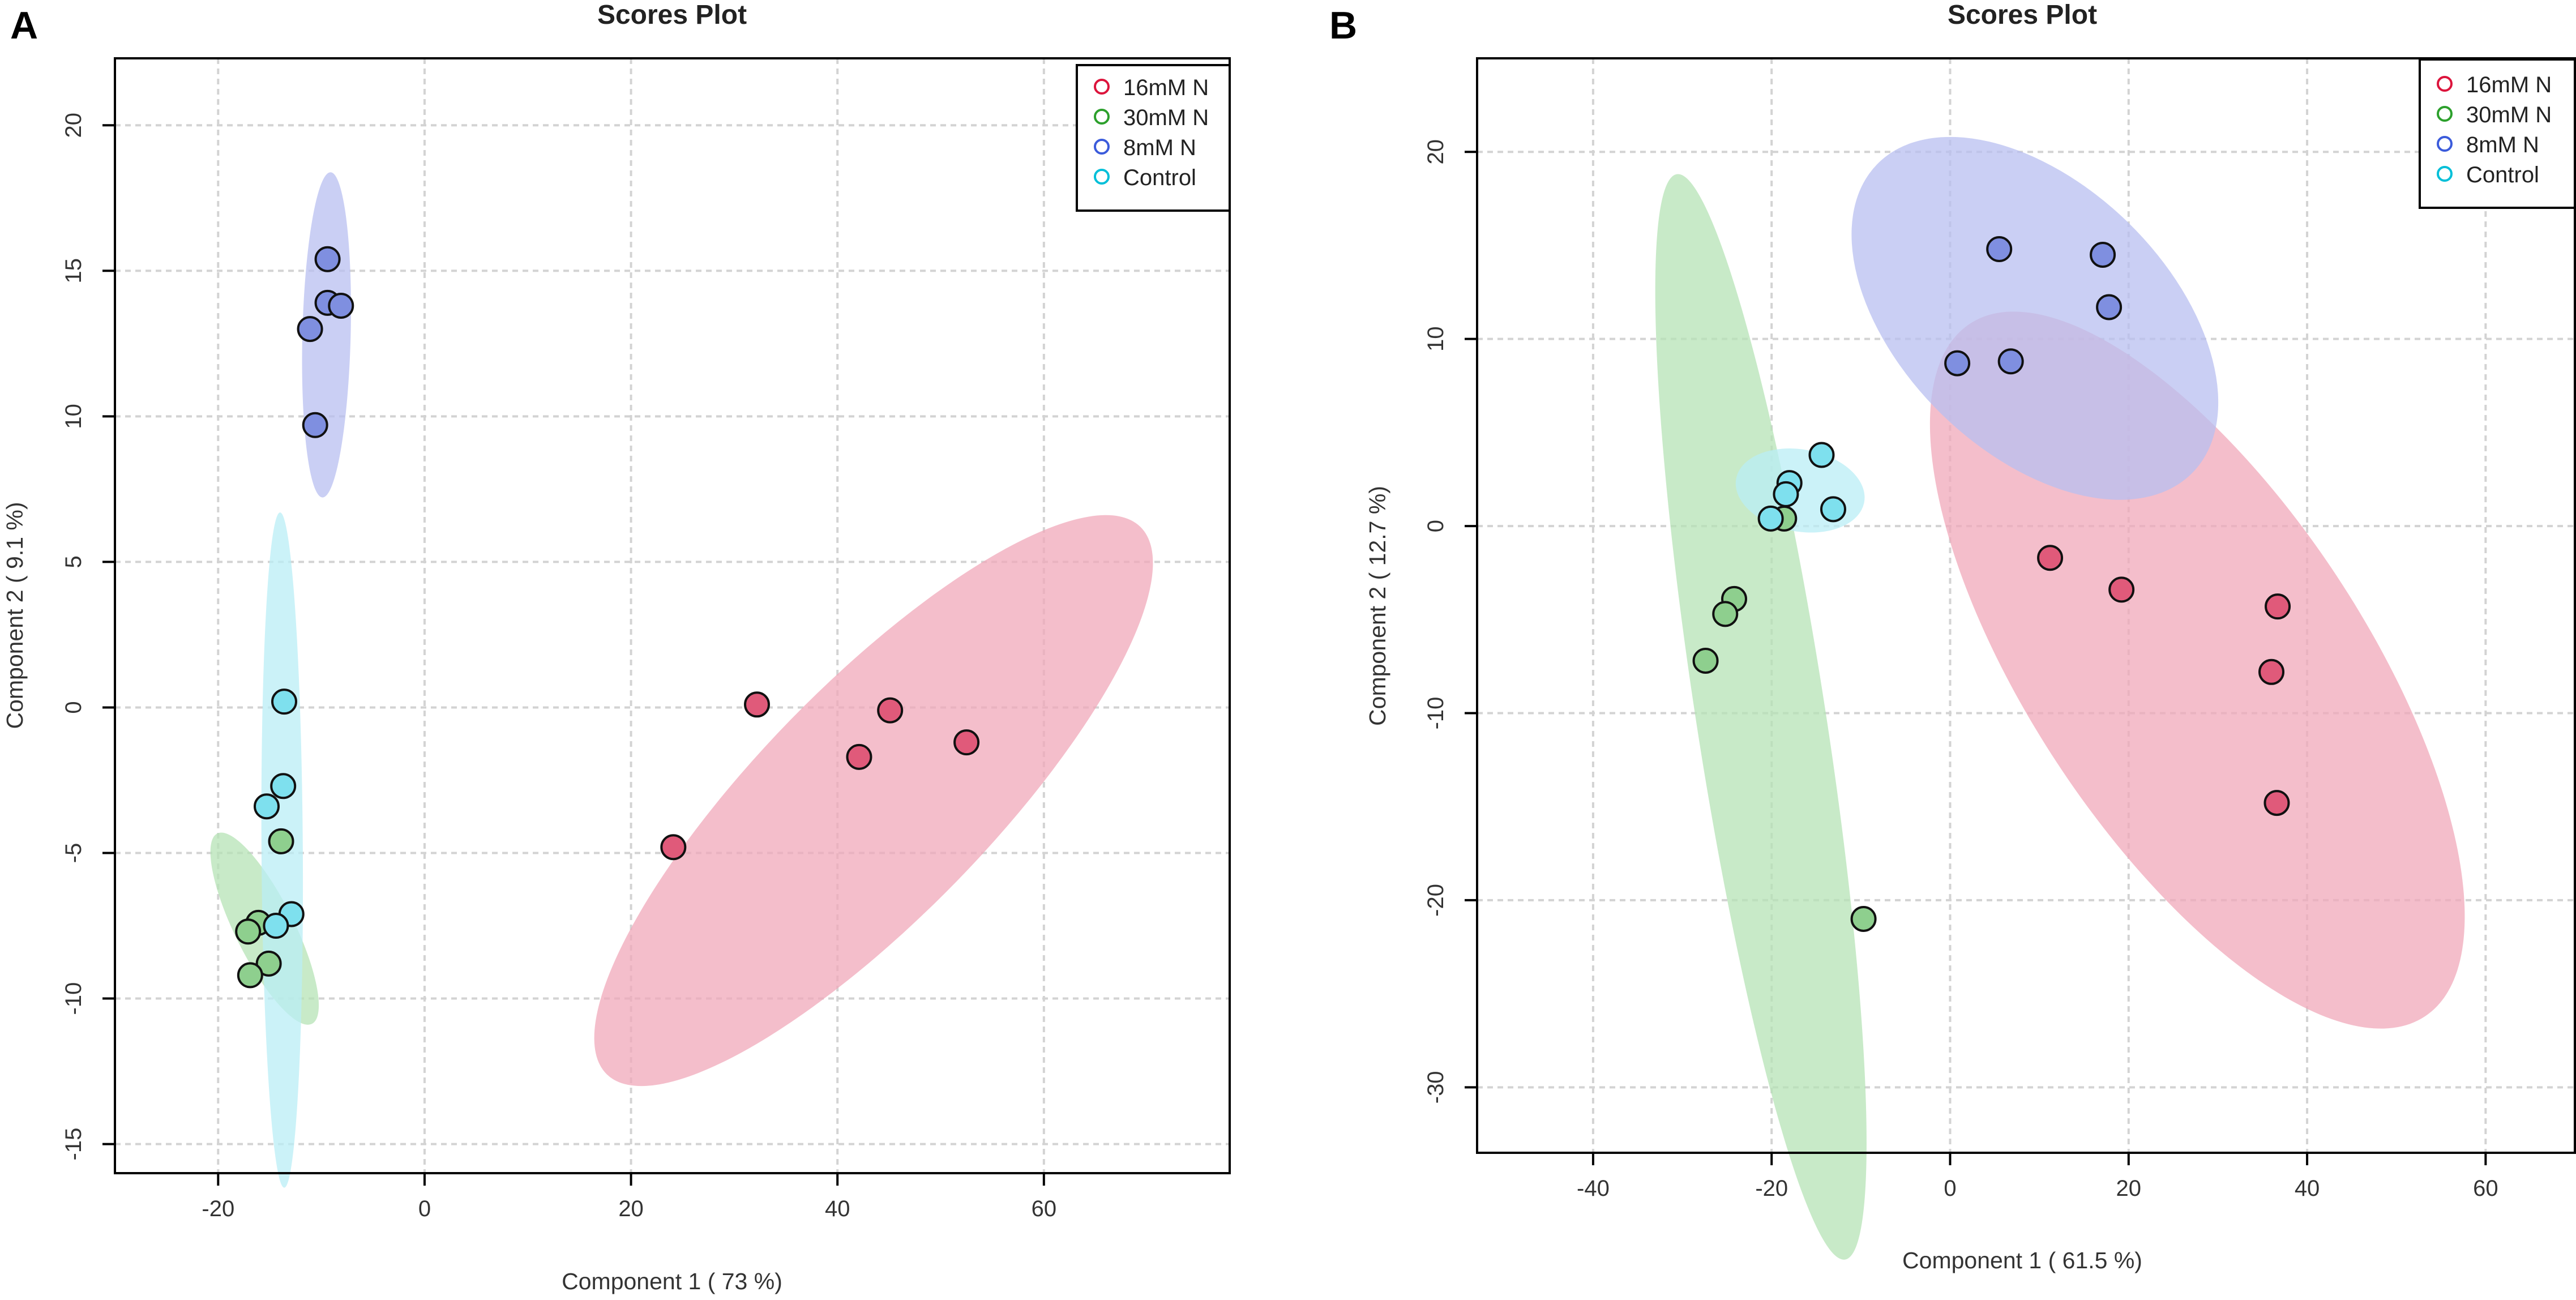  I want to click on panel-label: A, so click(24, 26).